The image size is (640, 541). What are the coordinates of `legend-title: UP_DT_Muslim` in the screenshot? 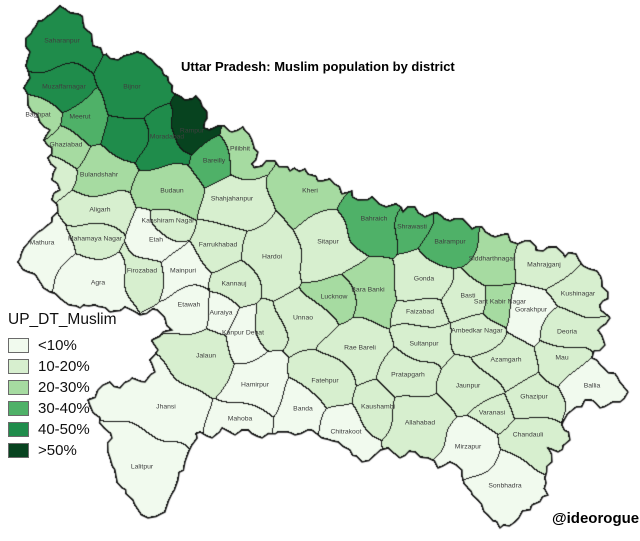 It's located at (62, 319).